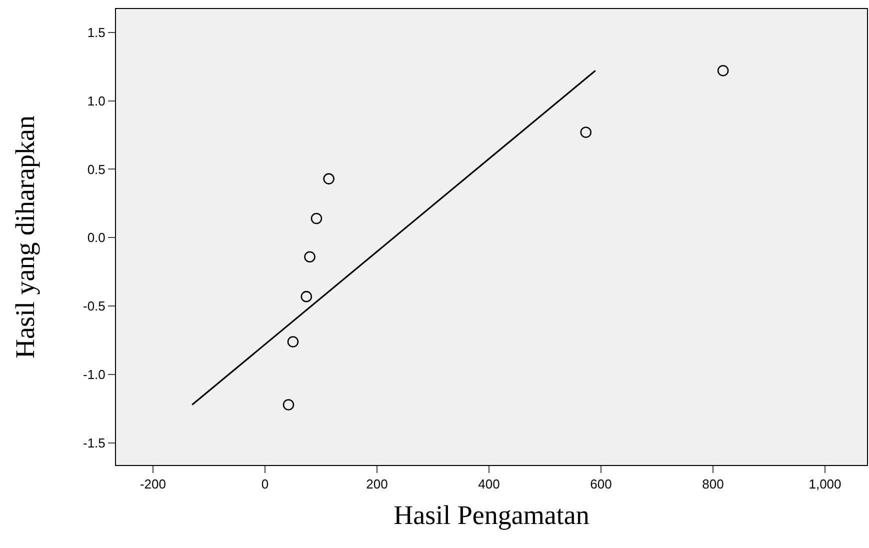 Image resolution: width=869 pixels, height=548 pixels. I want to click on y-tick-label: -1.5, so click(94, 443).